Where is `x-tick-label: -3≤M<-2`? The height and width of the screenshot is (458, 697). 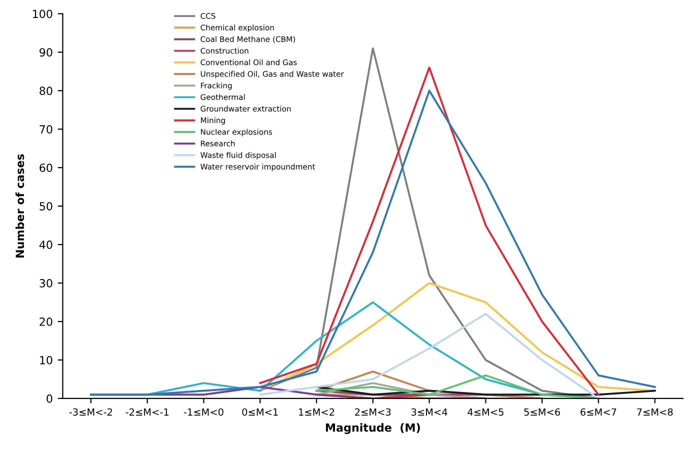
x-tick-label: -3≤M<-2 is located at coordinates (90, 412).